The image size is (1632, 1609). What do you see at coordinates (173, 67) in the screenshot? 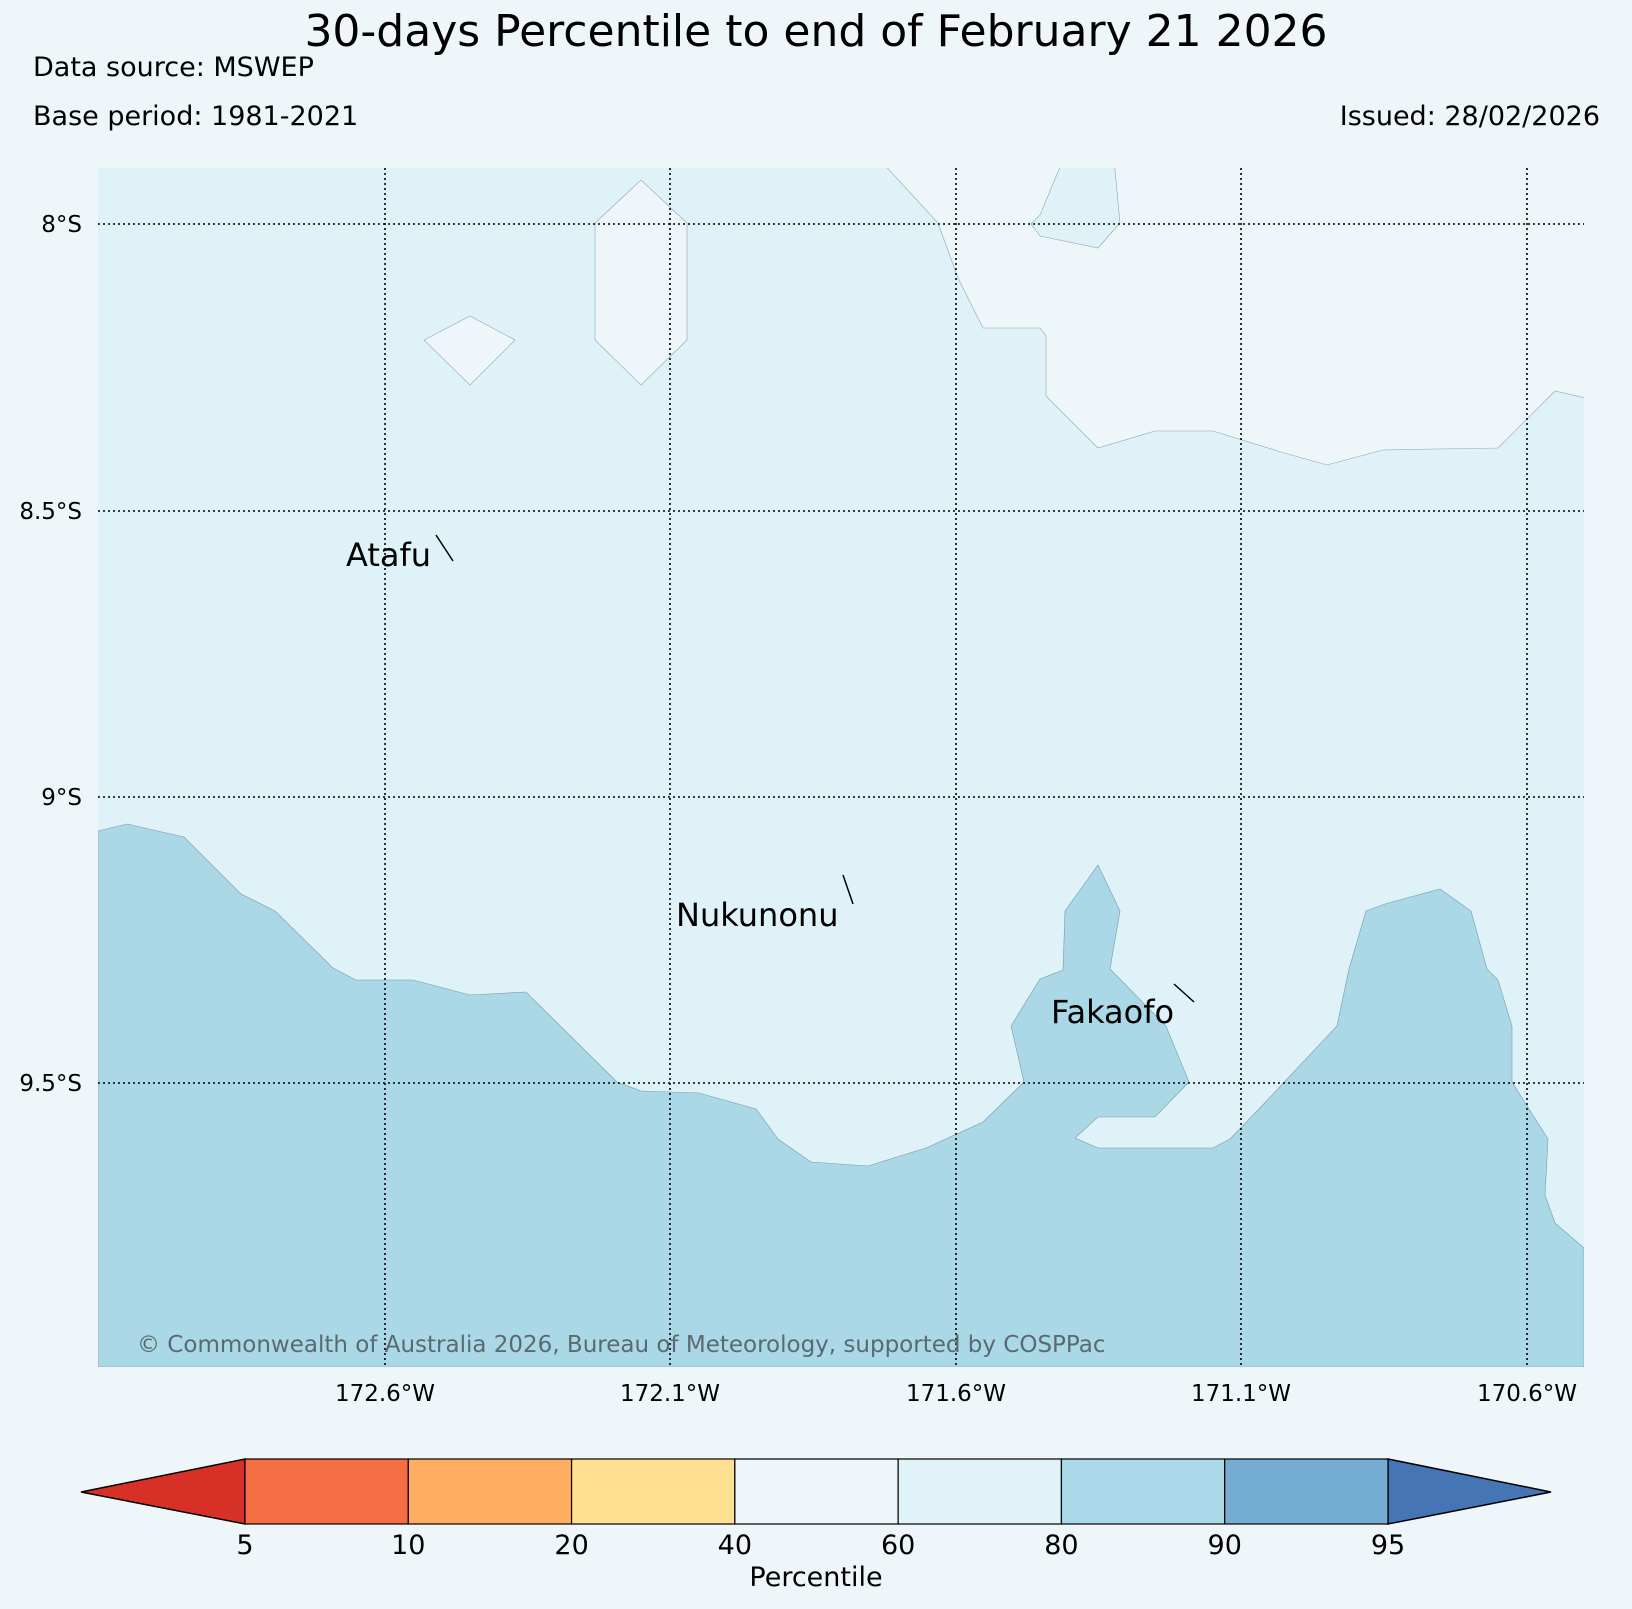
I see `data-source-label: Data source: MSWEP` at bounding box center [173, 67].